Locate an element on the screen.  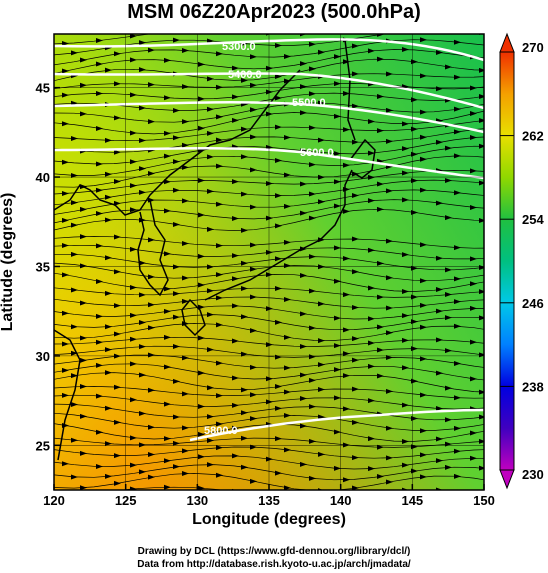
contour-label-5800: 5800.0 is located at coordinates (221, 431).